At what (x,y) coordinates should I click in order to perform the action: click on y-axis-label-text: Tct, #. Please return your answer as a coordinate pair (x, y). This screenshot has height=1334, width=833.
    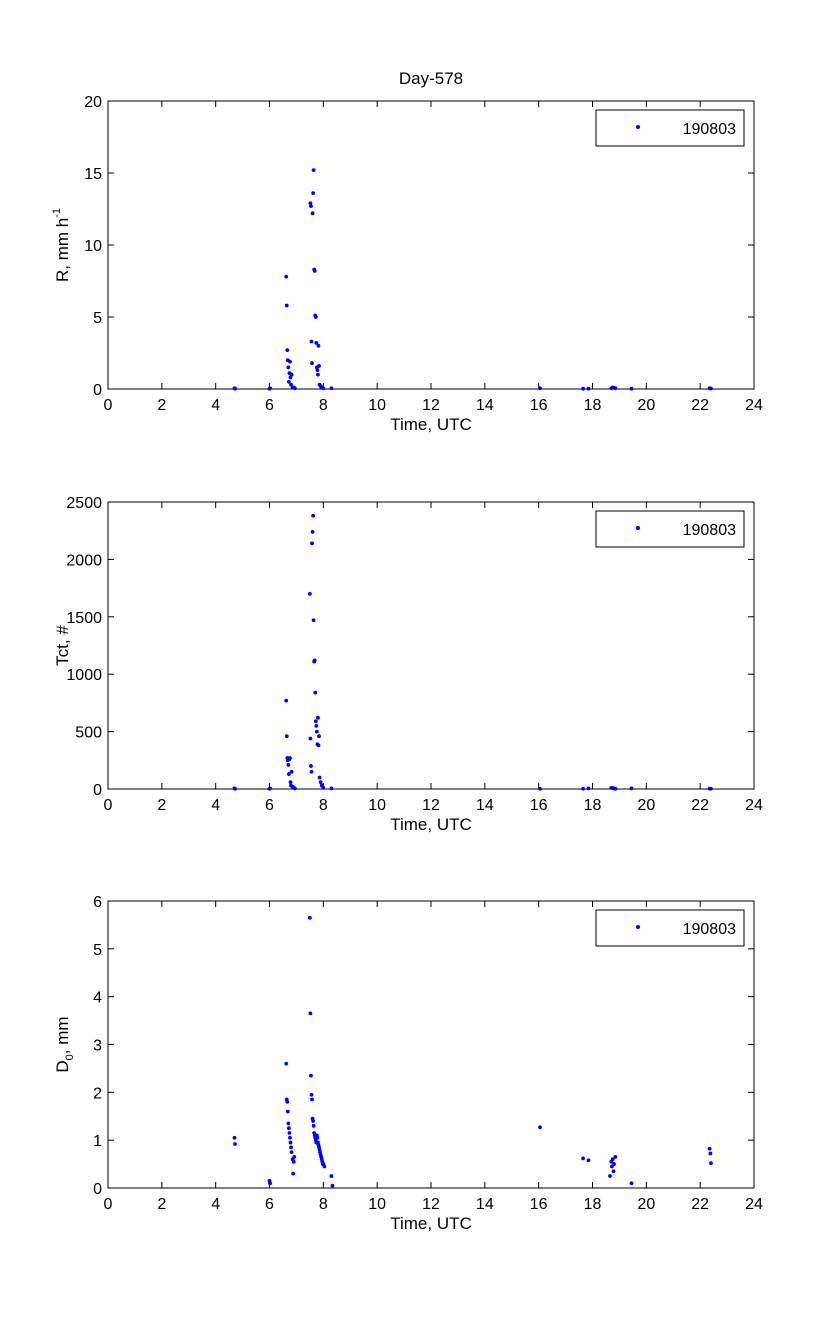
    Looking at the image, I should click on (62, 645).